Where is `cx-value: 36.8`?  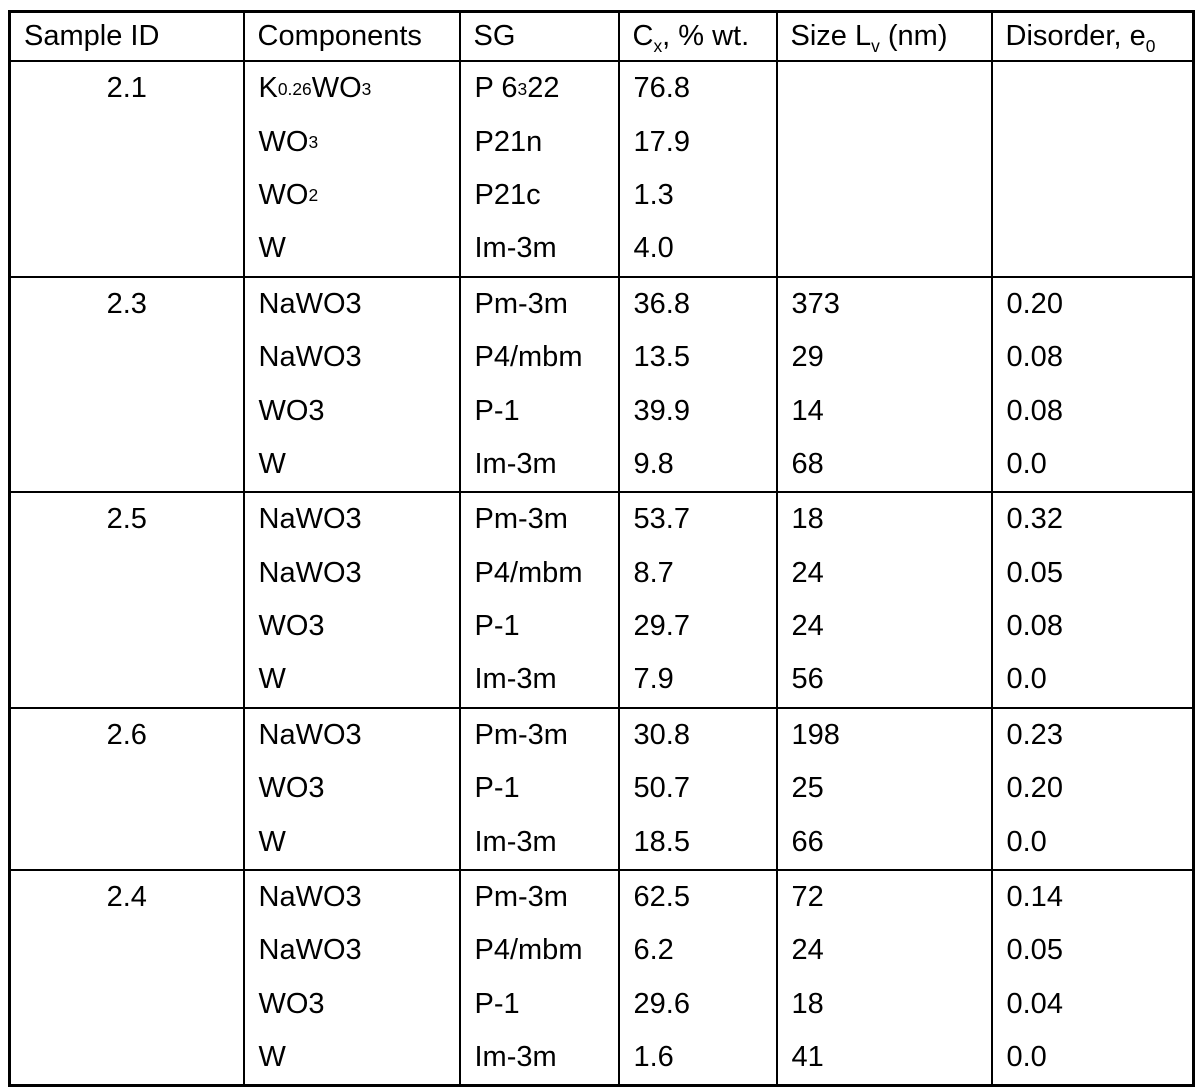 cx-value: 36.8 is located at coordinates (661, 303).